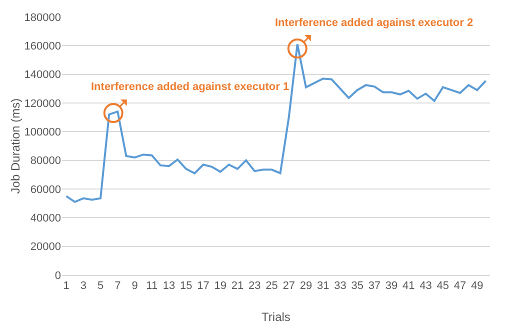 This screenshot has width=506, height=325. Describe the element at coordinates (306, 286) in the screenshot. I see `x-tick-label: 29` at that location.